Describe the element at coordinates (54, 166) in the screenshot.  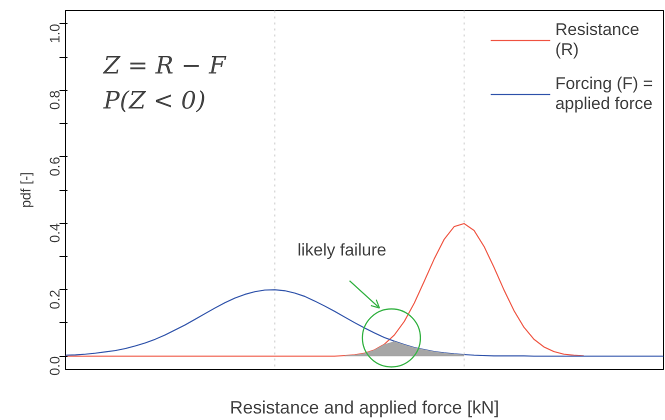
I see `y-tick-label: 0.6` at that location.